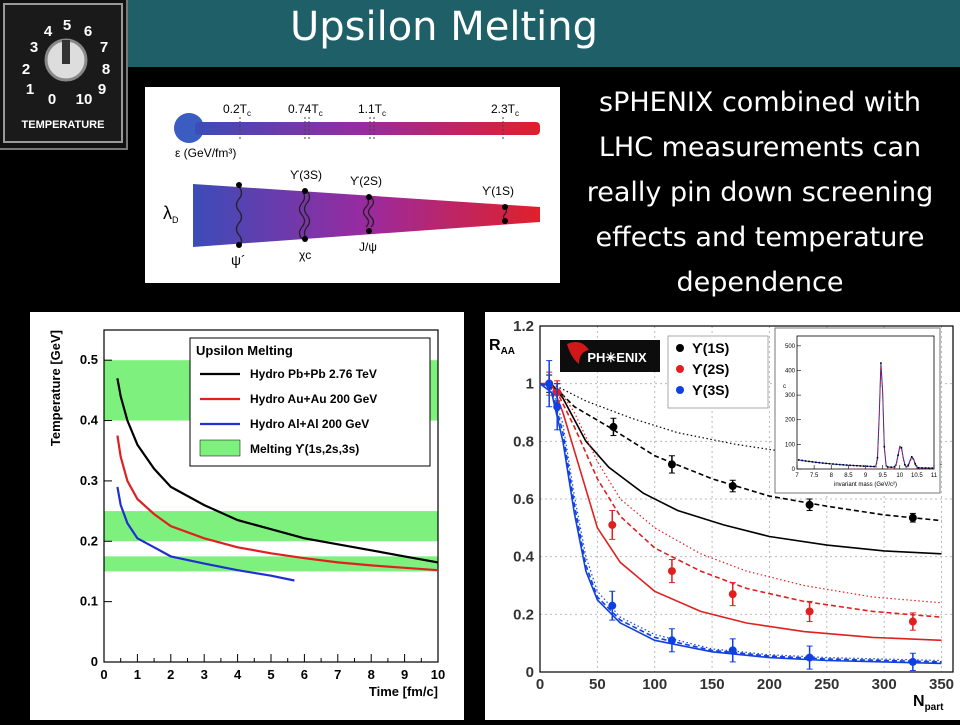 The height and width of the screenshot is (725, 960). What do you see at coordinates (934, 476) in the screenshot?
I see `inset-x-tick: 11` at bounding box center [934, 476].